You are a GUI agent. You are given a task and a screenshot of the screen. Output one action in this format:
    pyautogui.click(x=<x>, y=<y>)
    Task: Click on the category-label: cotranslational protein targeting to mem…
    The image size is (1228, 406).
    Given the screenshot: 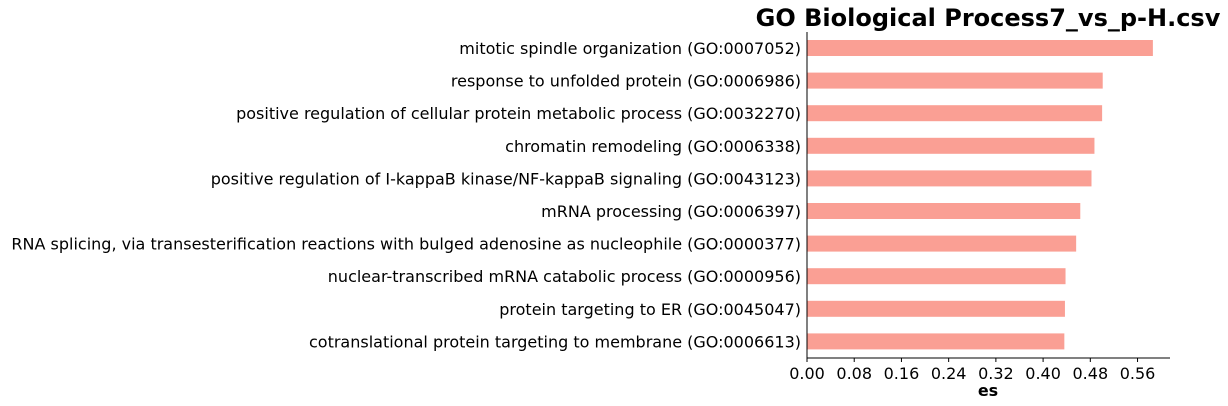 What is the action you would take?
    pyautogui.click(x=555, y=341)
    